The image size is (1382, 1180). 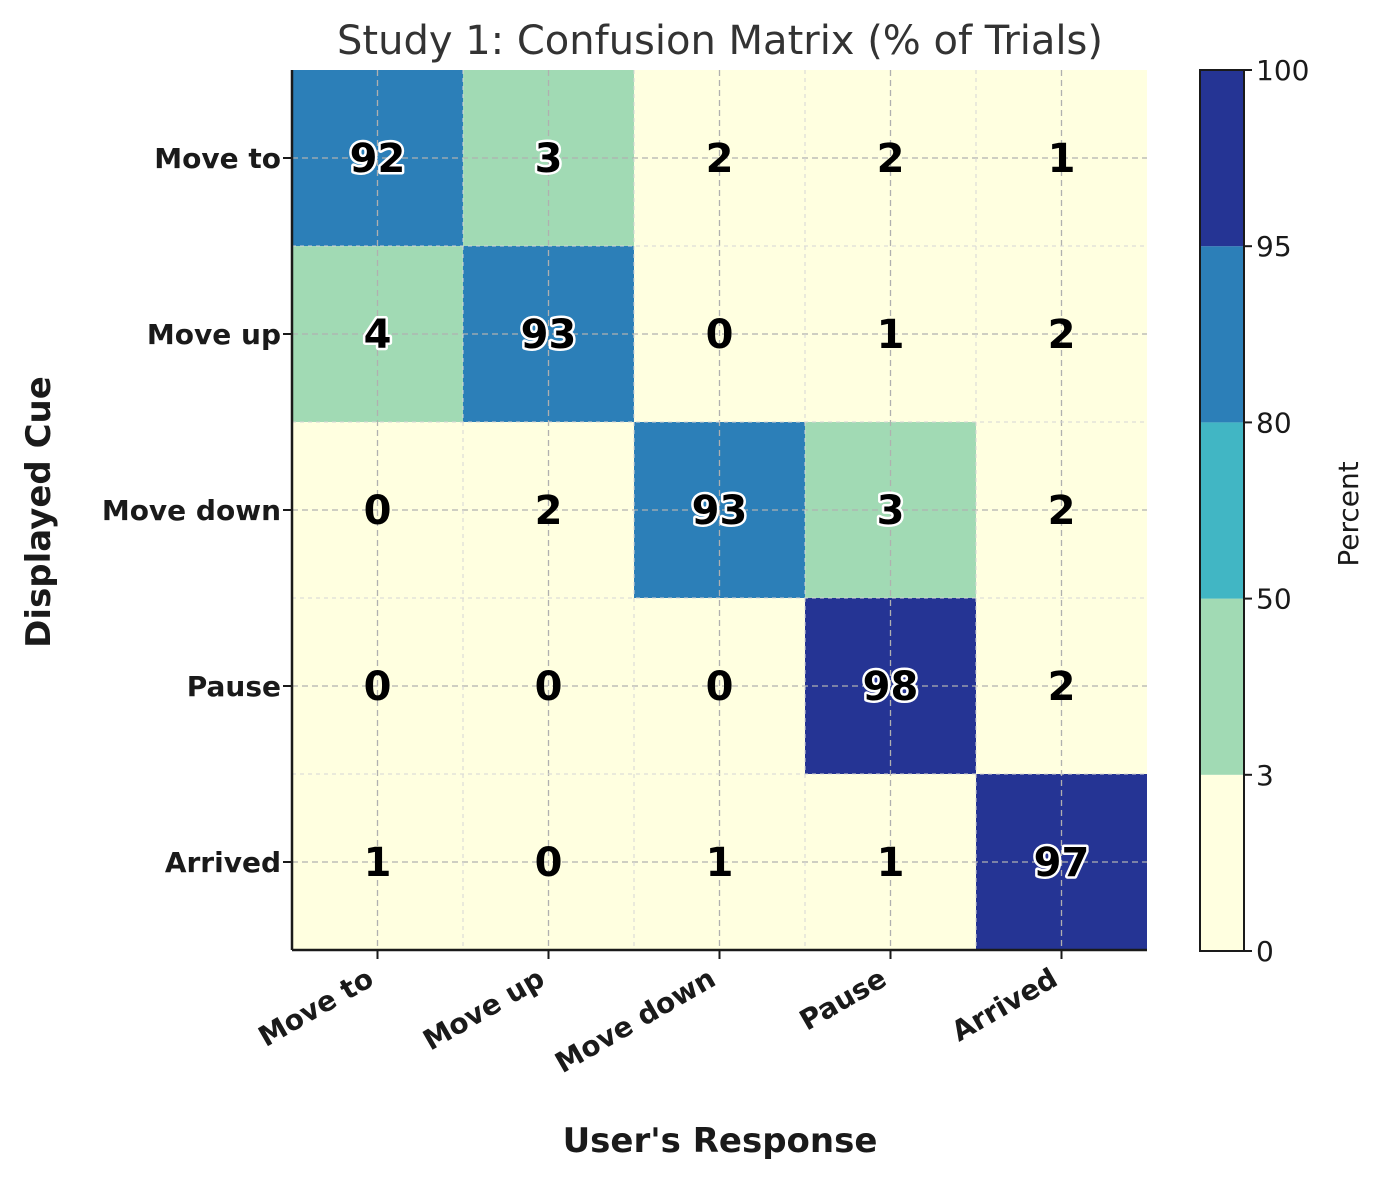 I want to click on y-tick-label: Move to, so click(x=217, y=158).